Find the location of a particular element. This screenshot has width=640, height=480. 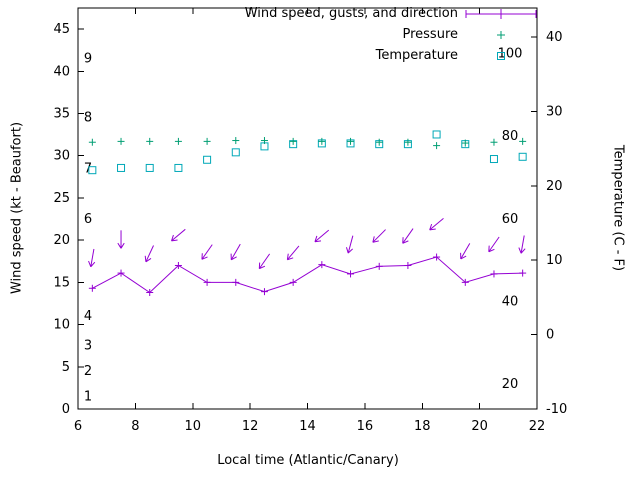

wind-speed-series is located at coordinates (307, 274).